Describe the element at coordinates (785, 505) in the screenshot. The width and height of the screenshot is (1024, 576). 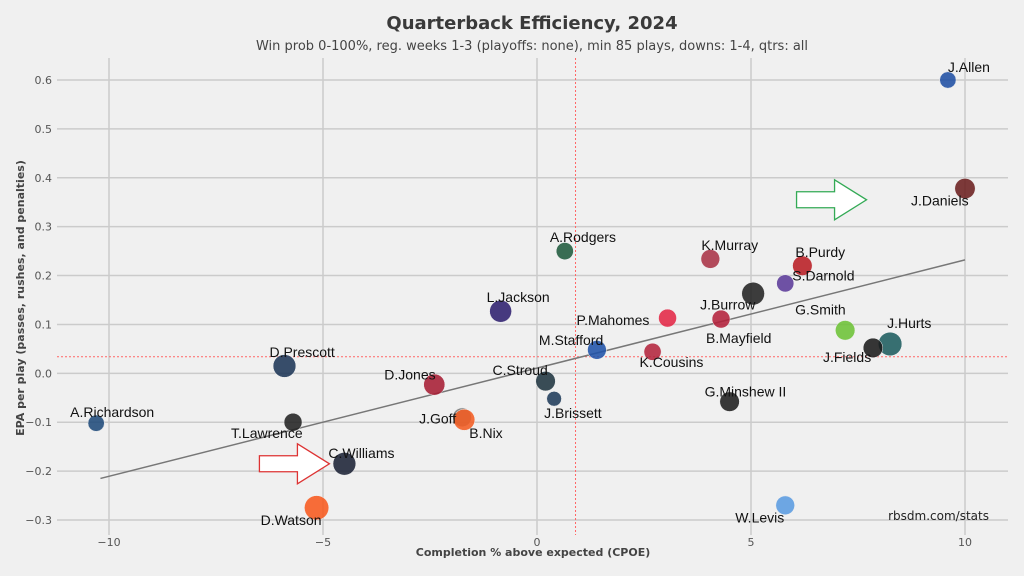
I see `point-w-levis` at that location.